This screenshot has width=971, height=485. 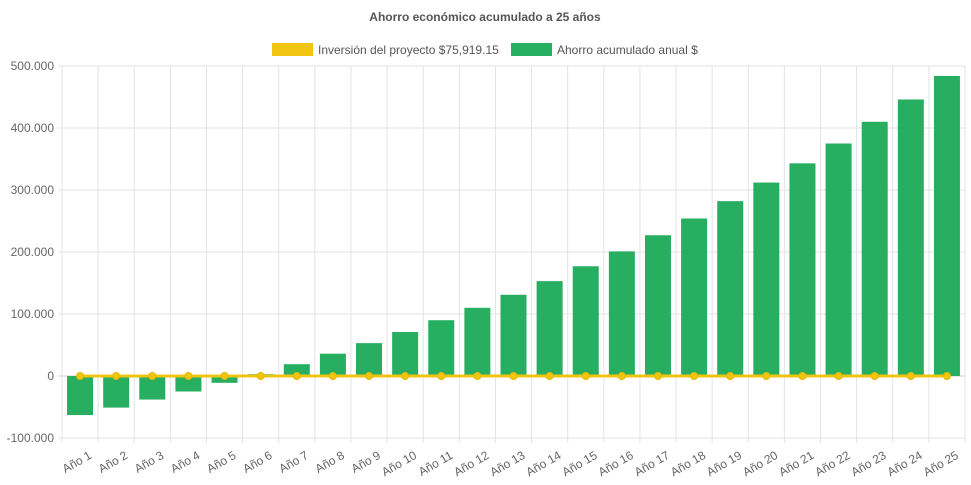 I want to click on x-tick-label: Año 17, so click(x=652, y=463).